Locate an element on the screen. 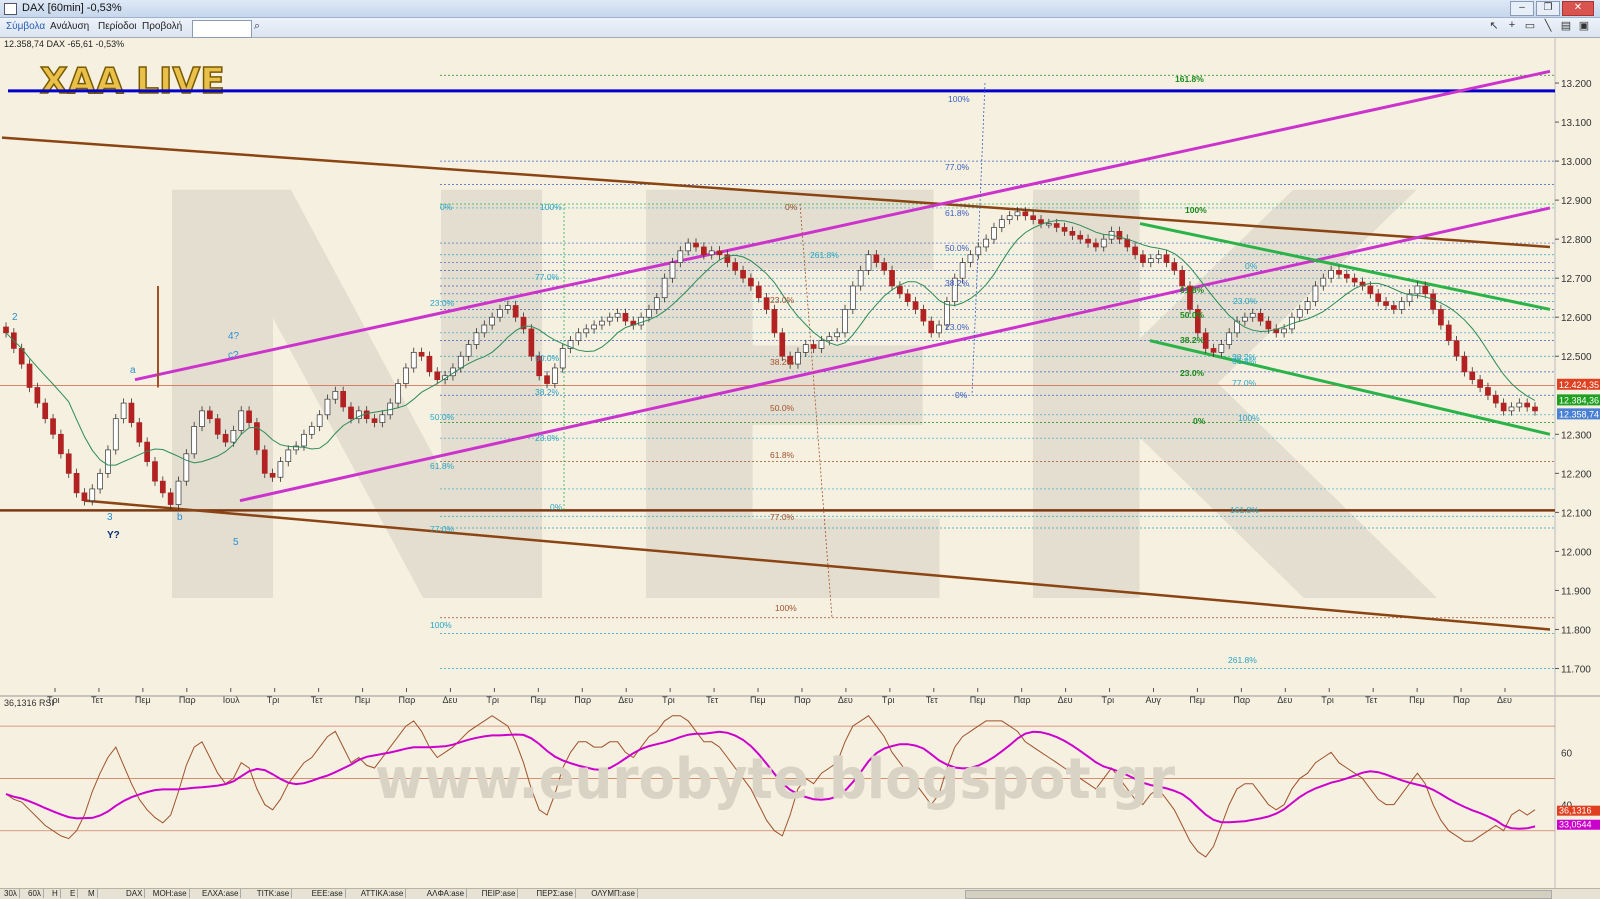 Image resolution: width=1600 pixels, height=899 pixels. symbol-tab-7: ΠΕΙΡ:ase is located at coordinates (499, 893).